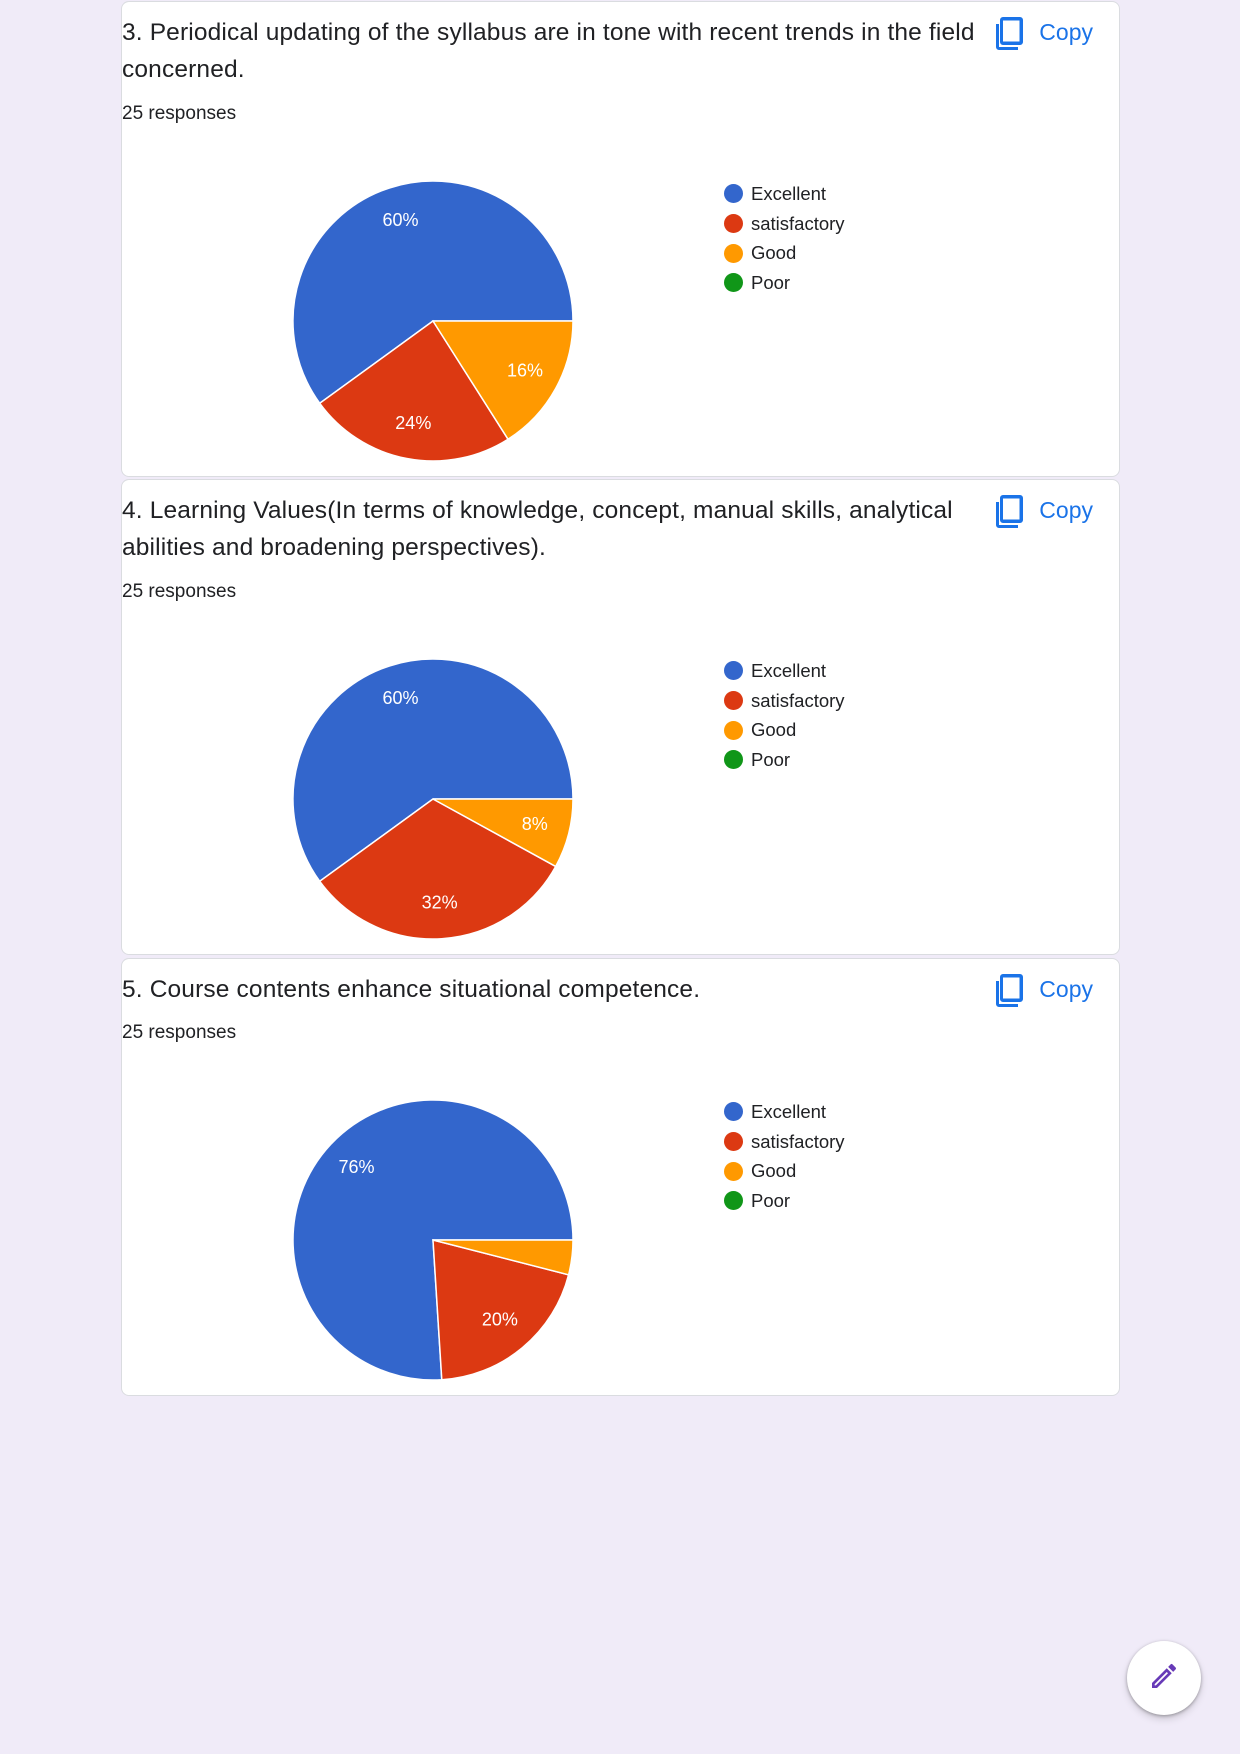  What do you see at coordinates (356, 1167) in the screenshot?
I see `pie-slice-label: 76%` at bounding box center [356, 1167].